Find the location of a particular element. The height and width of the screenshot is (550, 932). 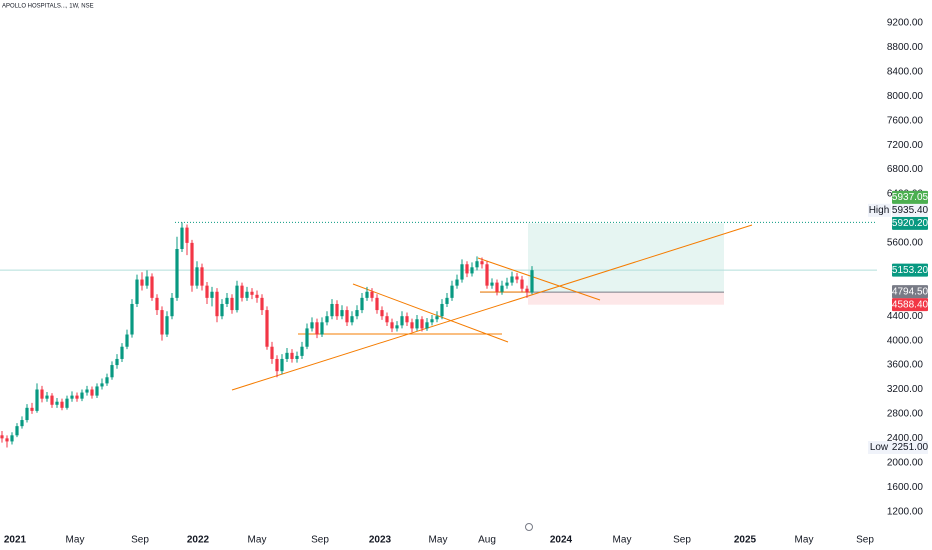

chart-title: APOLLO HOSPITALS..., 1W, NSE is located at coordinates (48, 7).